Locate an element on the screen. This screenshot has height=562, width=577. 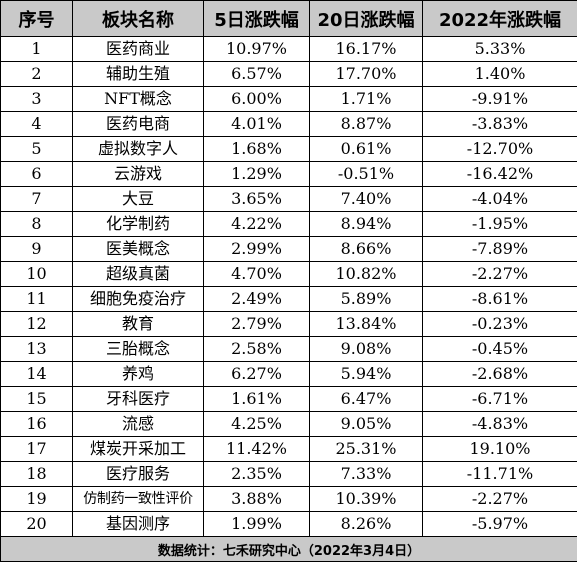
change-20day: 7.33% is located at coordinates (366, 474).